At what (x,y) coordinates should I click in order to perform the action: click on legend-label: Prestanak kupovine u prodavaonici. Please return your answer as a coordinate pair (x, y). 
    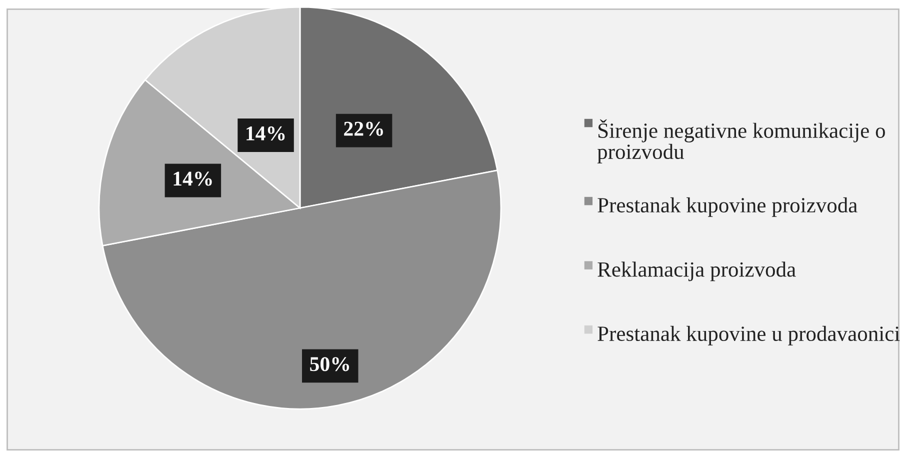
    Looking at the image, I should click on (749, 336).